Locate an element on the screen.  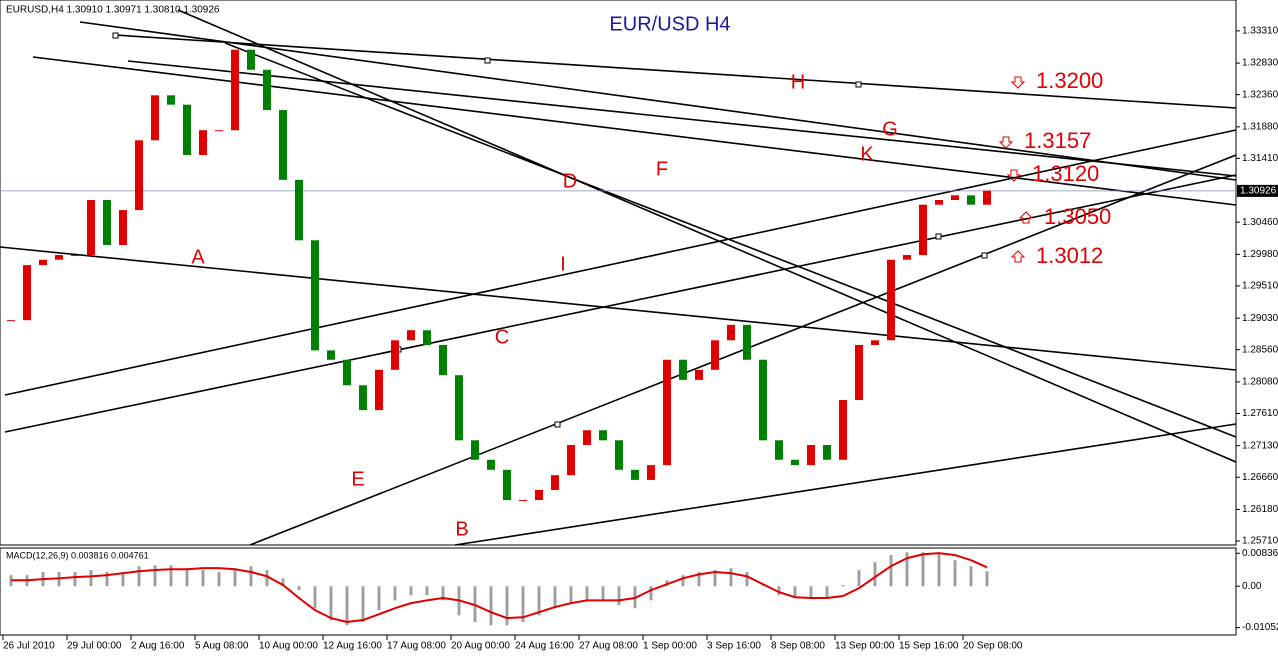
y-tick-label: 1.28080 is located at coordinates (1260, 382).